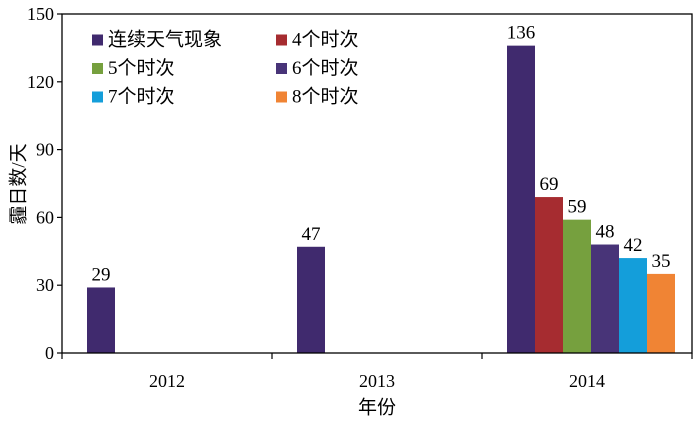 This screenshot has height=421, width=700. I want to click on legend-label-1: 连续天气现象, so click(165, 40).